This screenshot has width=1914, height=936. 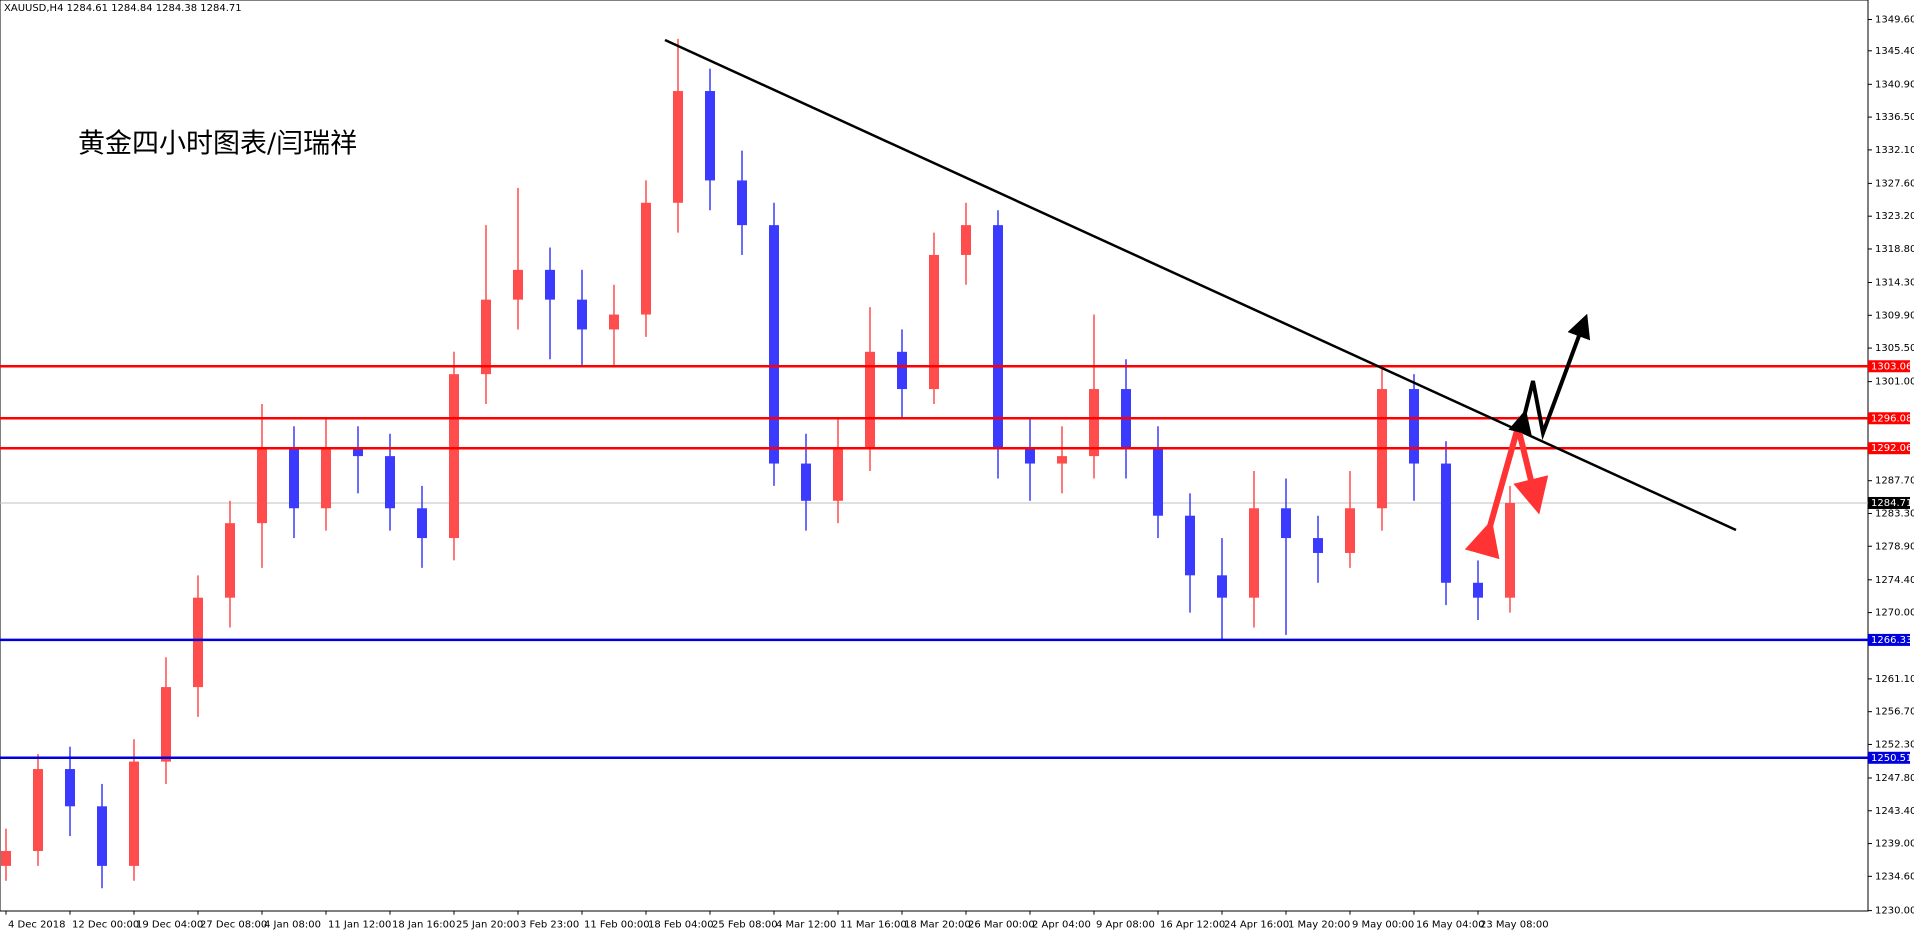 What do you see at coordinates (1894, 51) in the screenshot?
I see `y-tick-label: 1345.40` at bounding box center [1894, 51].